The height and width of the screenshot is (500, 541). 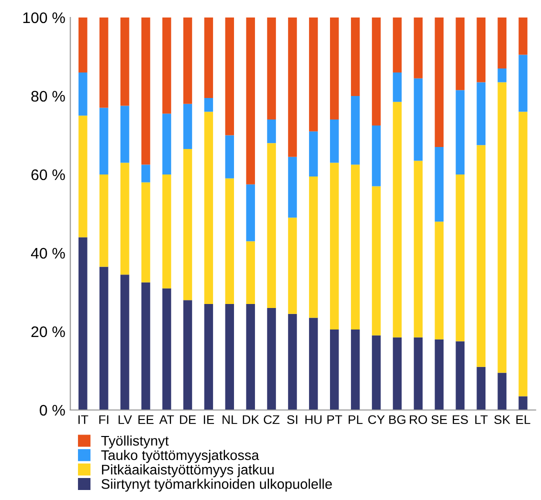 What do you see at coordinates (125, 419) in the screenshot?
I see `x-tick-label: LV` at bounding box center [125, 419].